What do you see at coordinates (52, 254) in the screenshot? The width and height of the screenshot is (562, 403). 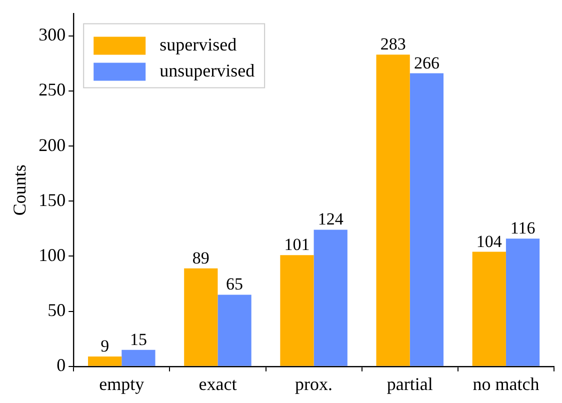 I see `y-tick-label: 100` at bounding box center [52, 254].